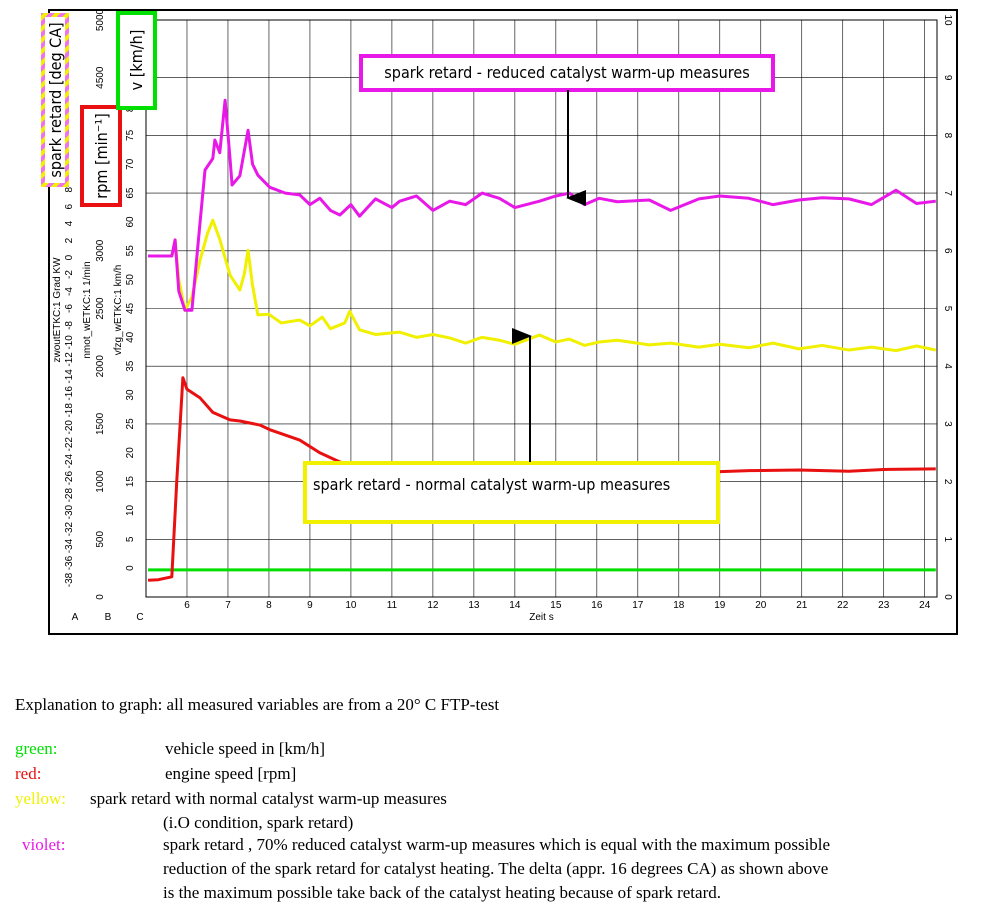 This screenshot has width=998, height=914. I want to click on x-tick-label: 10, so click(351, 605).